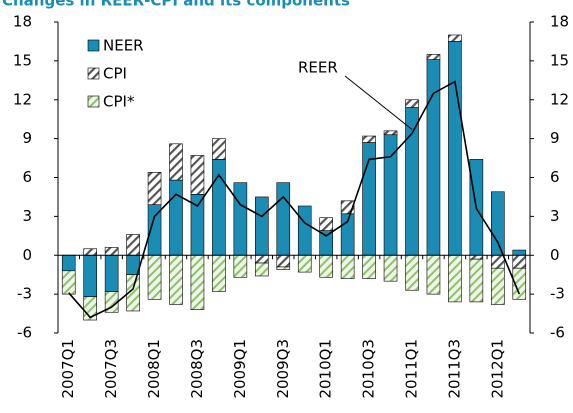  I want to click on annotation: REER, so click(318, 68).